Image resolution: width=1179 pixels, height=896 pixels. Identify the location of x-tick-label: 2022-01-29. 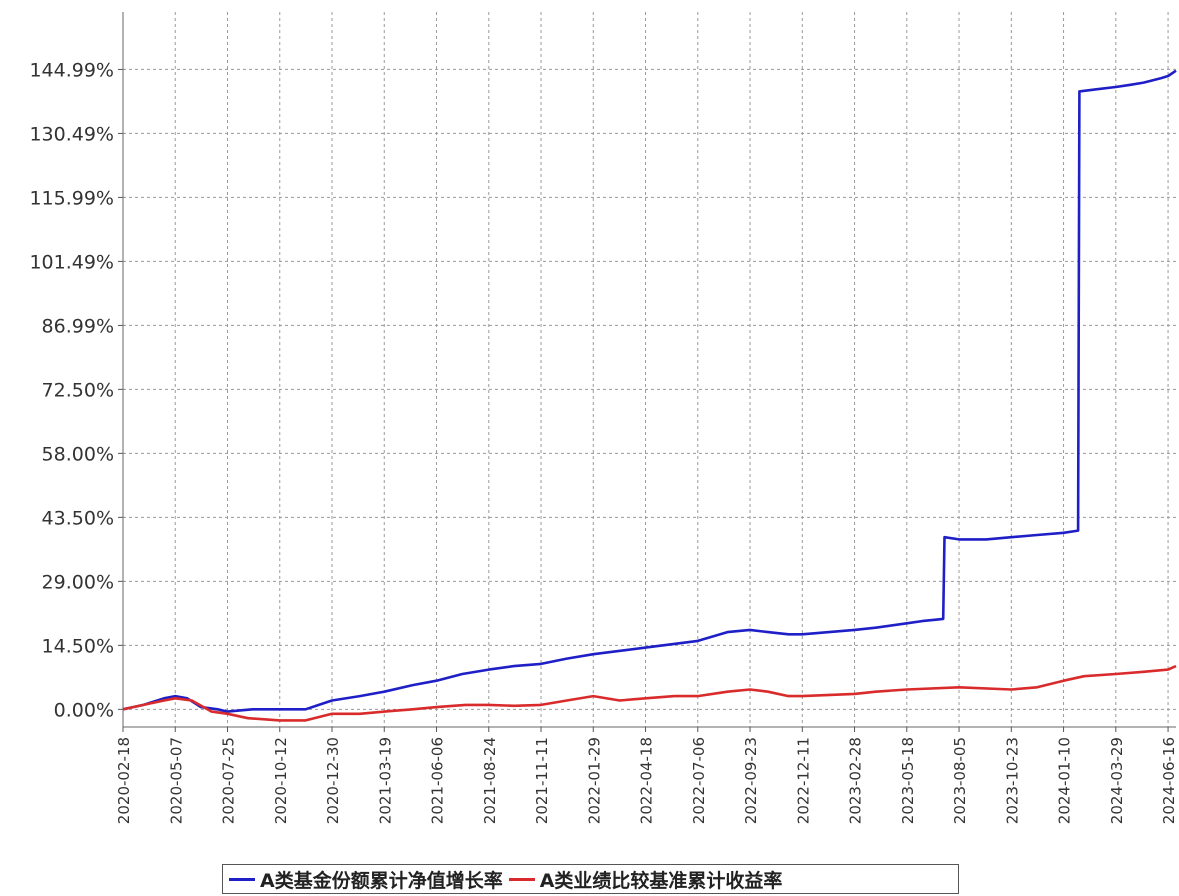
(594, 780).